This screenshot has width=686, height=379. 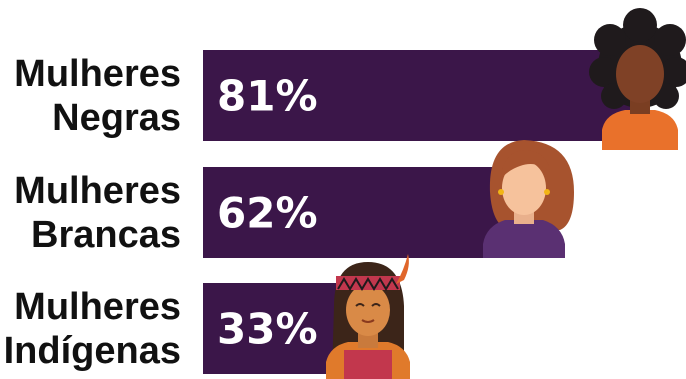 What do you see at coordinates (116, 118) in the screenshot?
I see `category-label-line: Negras` at bounding box center [116, 118].